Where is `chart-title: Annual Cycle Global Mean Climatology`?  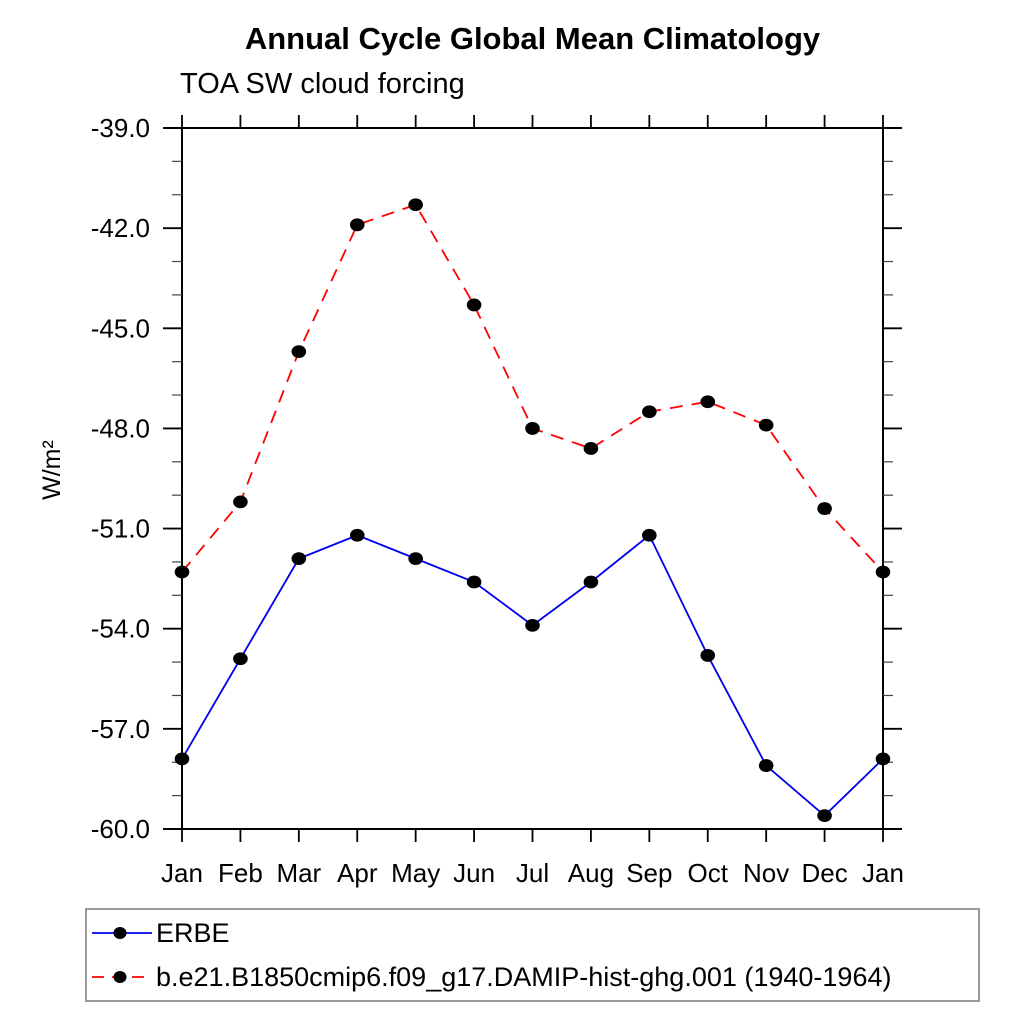
chart-title: Annual Cycle Global Mean Climatology is located at coordinates (532, 38).